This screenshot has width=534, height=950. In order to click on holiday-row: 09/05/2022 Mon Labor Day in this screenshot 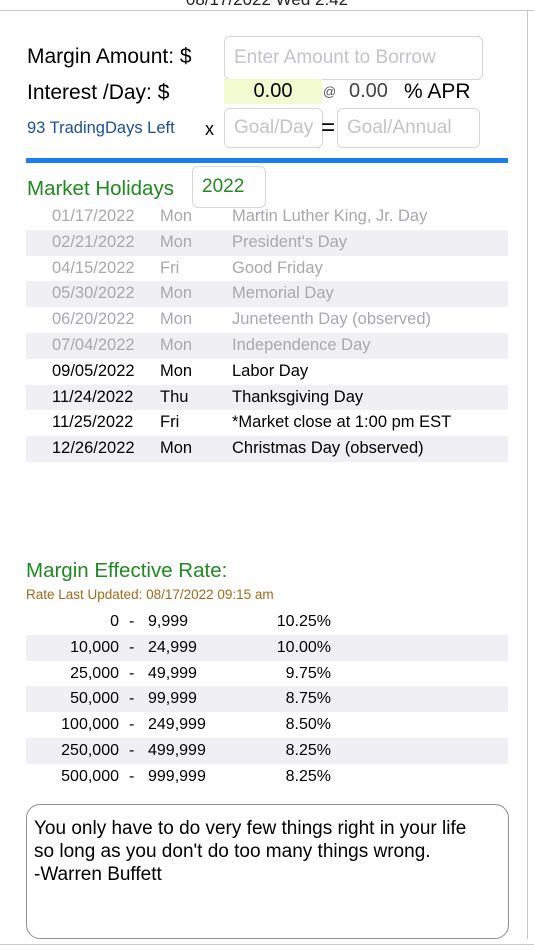, I will do `click(267, 372)`.